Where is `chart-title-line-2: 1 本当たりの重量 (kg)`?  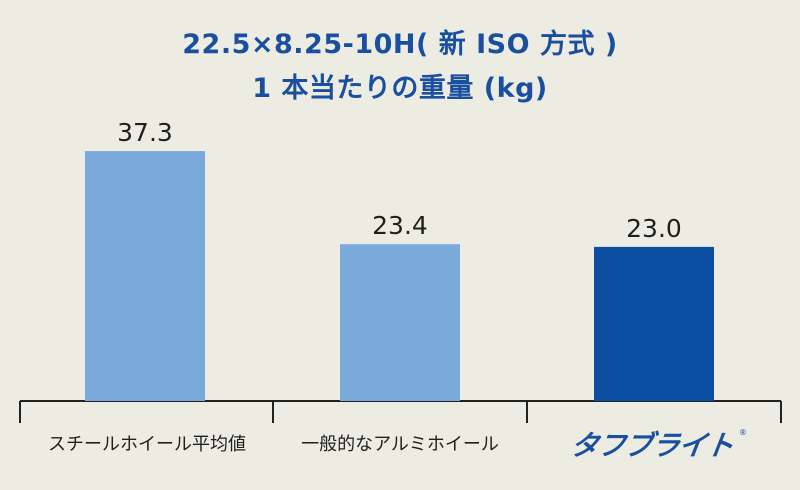
chart-title-line-2: 1 本当たりの重量 (kg) is located at coordinates (400, 88).